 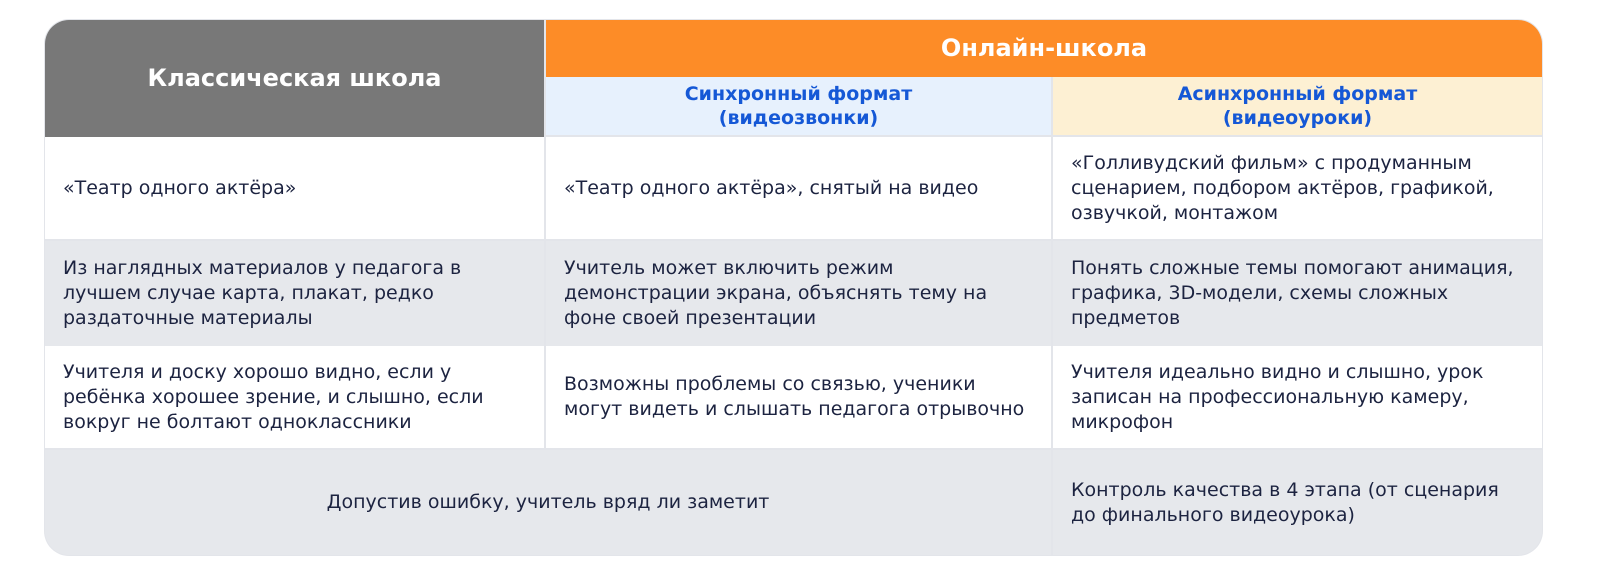 What do you see at coordinates (1297, 94) in the screenshot?
I see `async-title: Асинхронный формат` at bounding box center [1297, 94].